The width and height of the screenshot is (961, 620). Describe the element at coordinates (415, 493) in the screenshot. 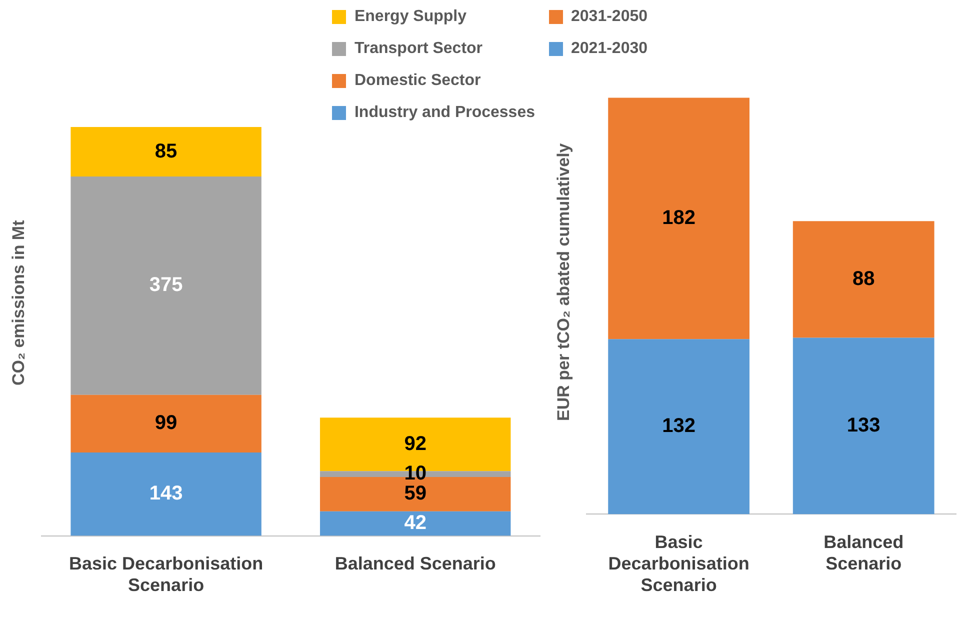

I see `data-label: 59` at that location.